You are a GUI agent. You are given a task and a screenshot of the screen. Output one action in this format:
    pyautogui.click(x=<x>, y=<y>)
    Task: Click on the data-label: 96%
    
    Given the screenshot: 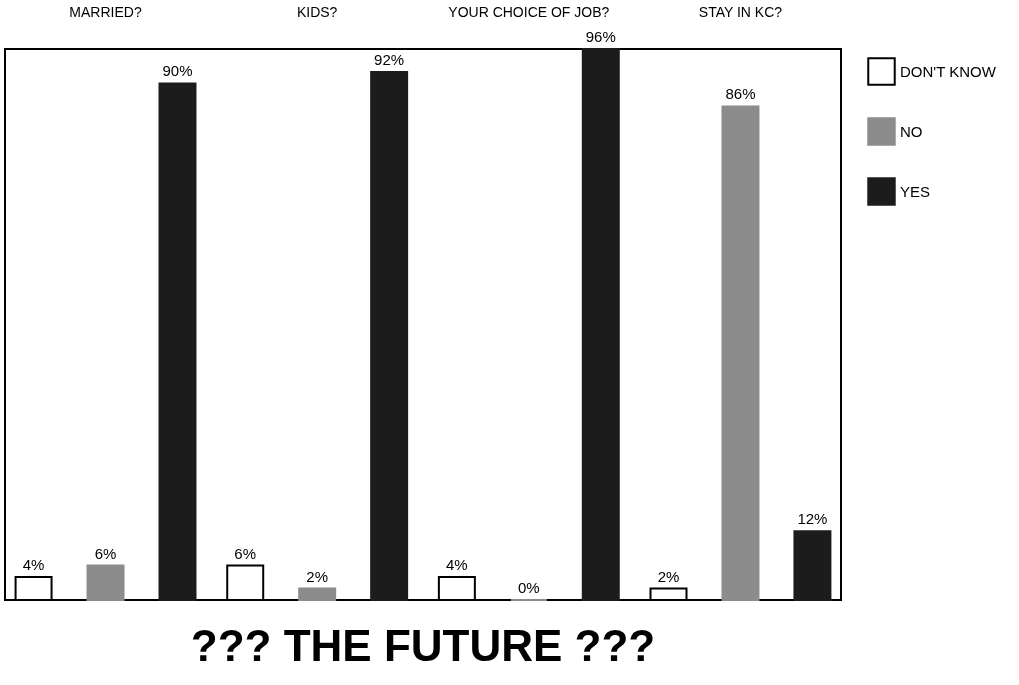 What is the action you would take?
    pyautogui.click(x=600, y=36)
    